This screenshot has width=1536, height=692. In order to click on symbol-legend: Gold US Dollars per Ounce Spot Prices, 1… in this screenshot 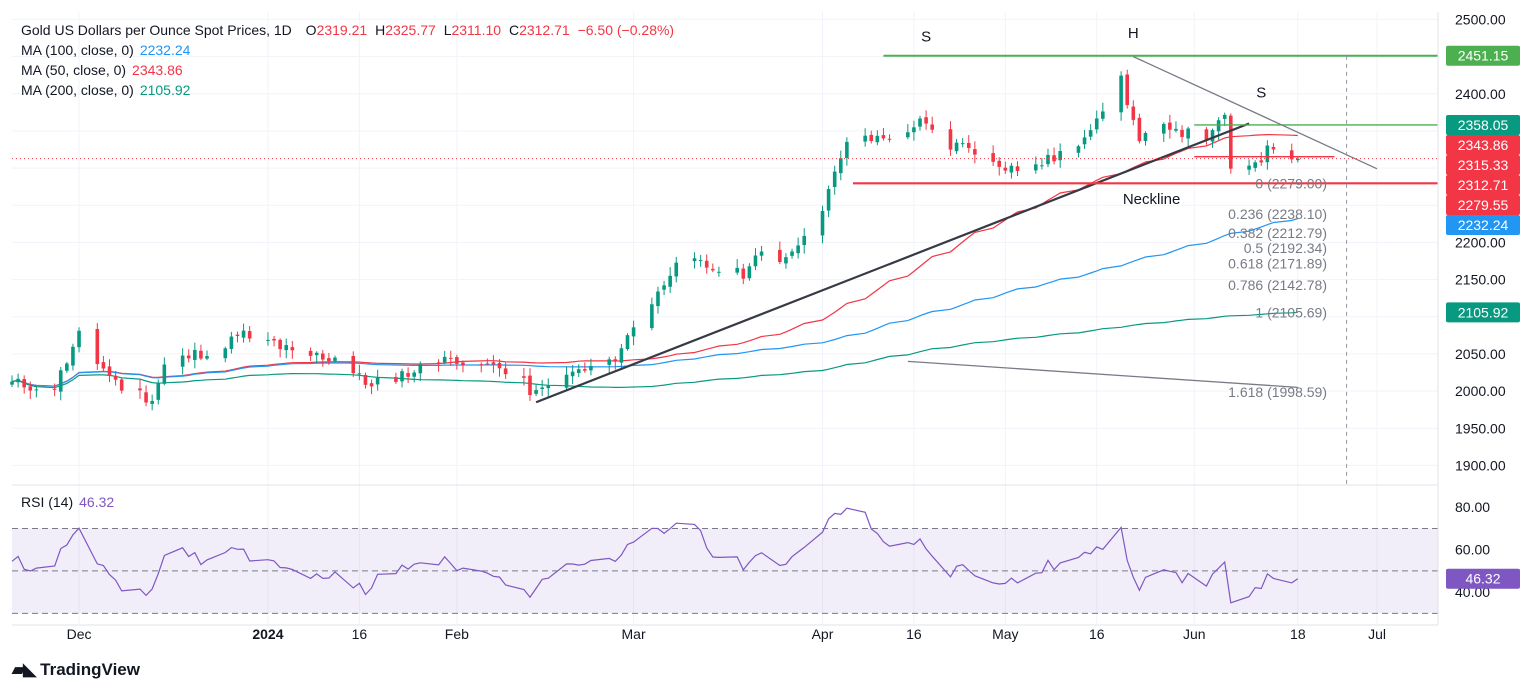, I will do `click(347, 30)`.